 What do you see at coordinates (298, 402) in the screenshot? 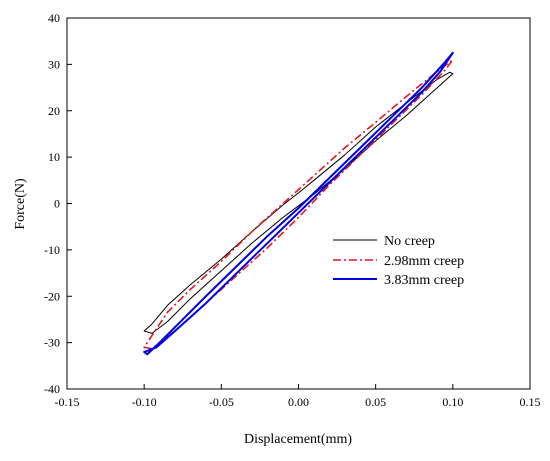
I see `x-tick-label: 0.00` at bounding box center [298, 402].